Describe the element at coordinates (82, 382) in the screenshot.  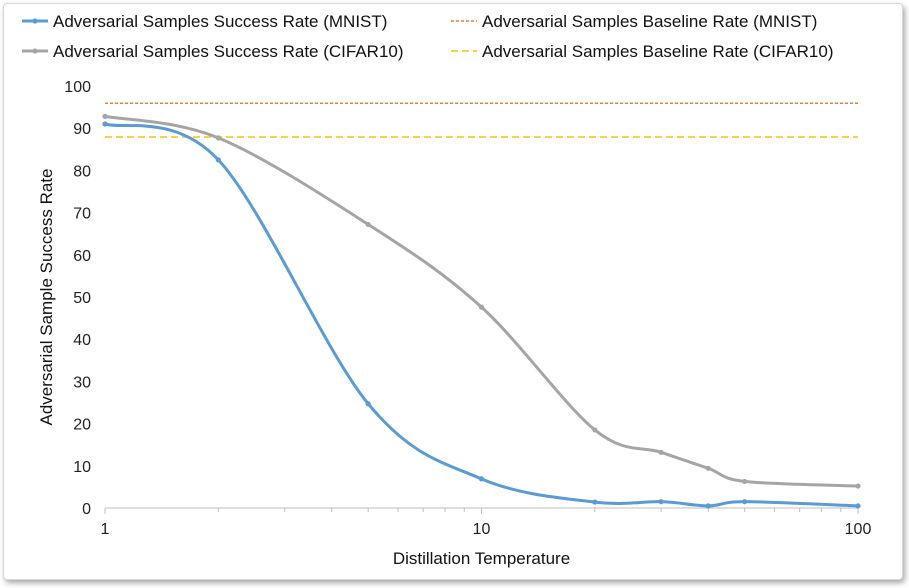
I see `y-tick-label: 30` at that location.